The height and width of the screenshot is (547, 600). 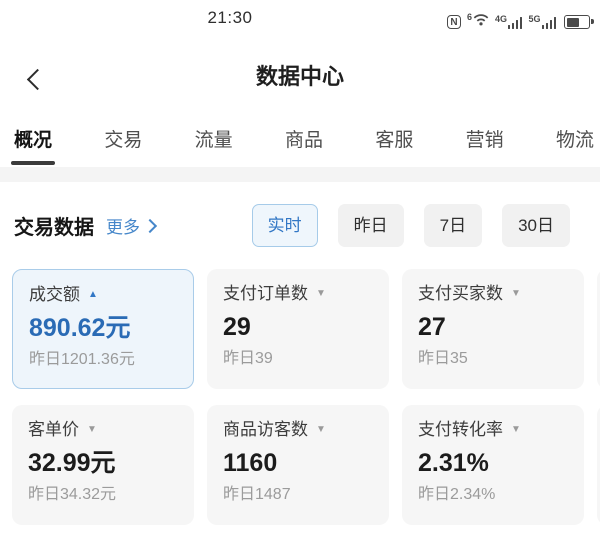 I want to click on metric-yesterday: 昨日1487, so click(x=257, y=495).